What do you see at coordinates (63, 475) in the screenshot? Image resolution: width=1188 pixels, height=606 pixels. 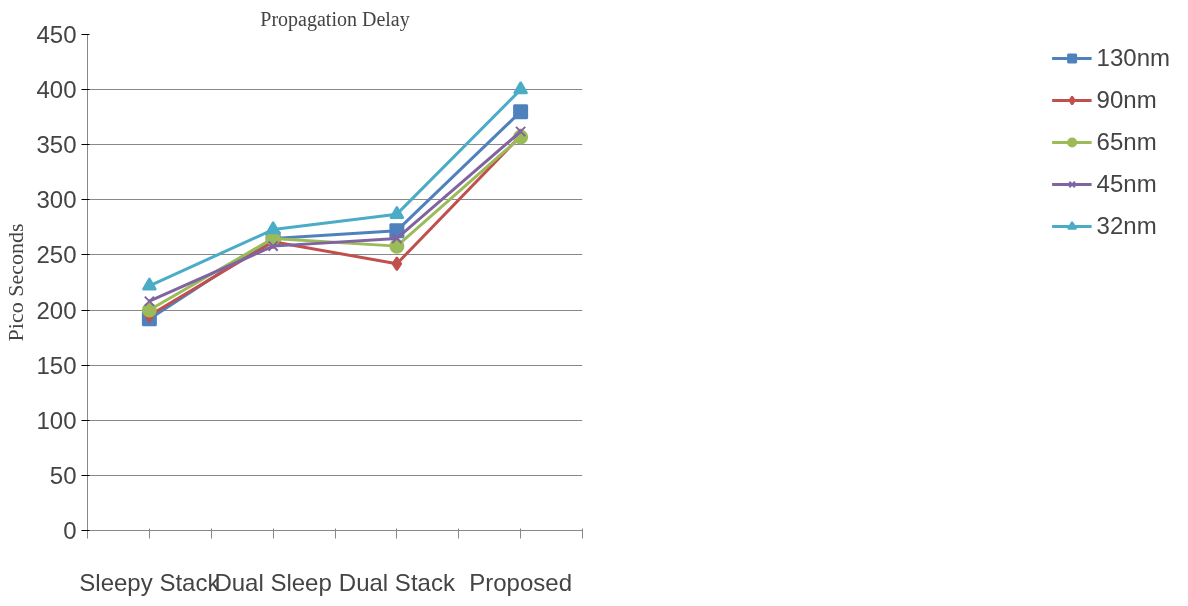 I see `y-tick-label: 50` at bounding box center [63, 475].